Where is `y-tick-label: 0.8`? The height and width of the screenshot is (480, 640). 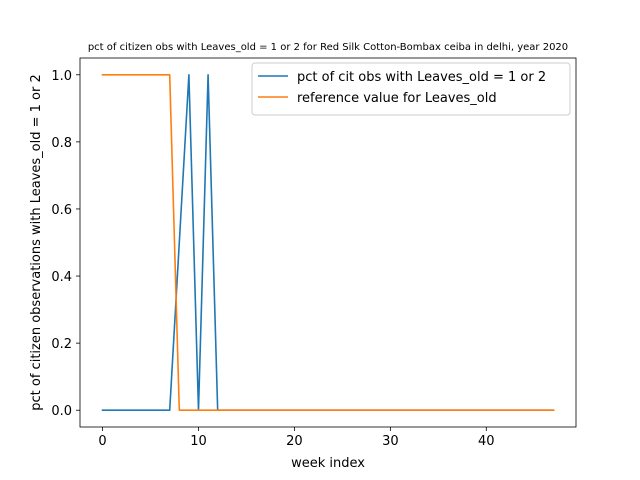
y-tick-label: 0.8 is located at coordinates (61, 143).